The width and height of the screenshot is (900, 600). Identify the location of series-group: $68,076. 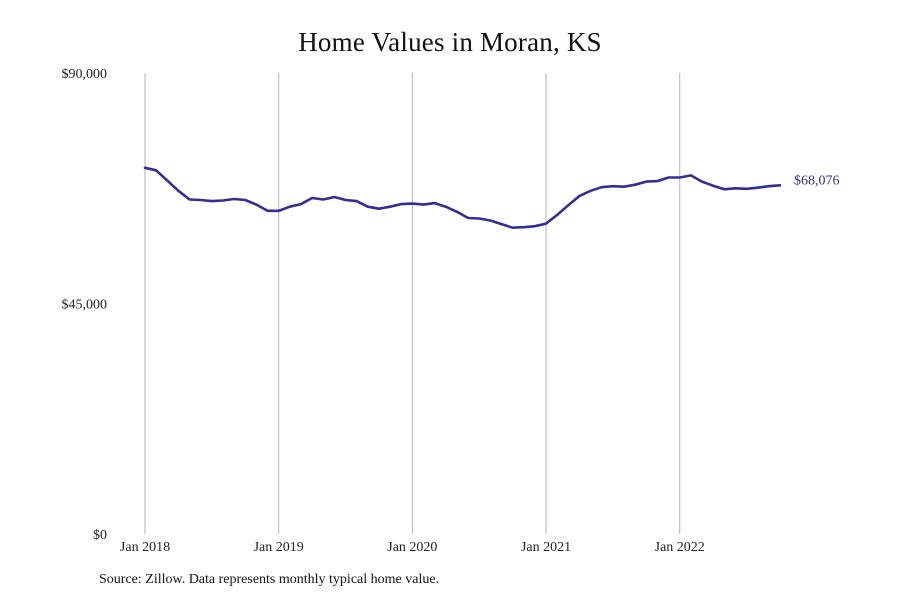
(491, 197).